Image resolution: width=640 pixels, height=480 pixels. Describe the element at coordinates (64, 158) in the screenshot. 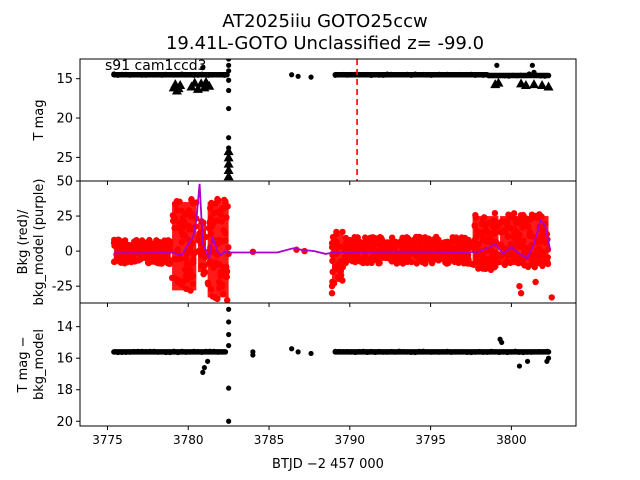

I see `y-tick-label: 25` at that location.